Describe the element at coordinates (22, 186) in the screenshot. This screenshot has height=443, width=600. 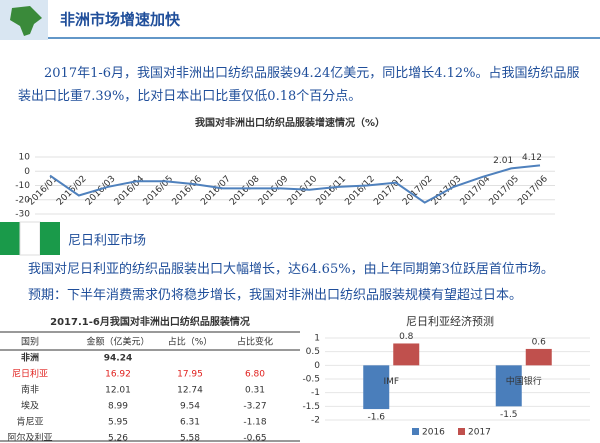
I see `y-tick-label: -10` at that location.